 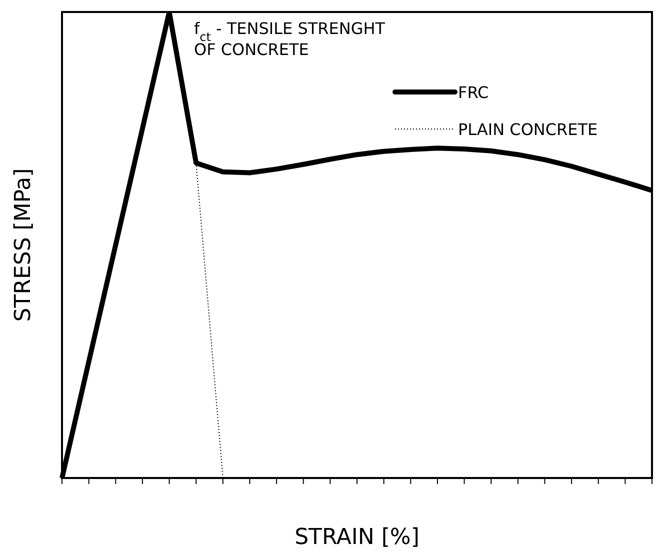 What do you see at coordinates (290, 39) in the screenshot?
I see `annotation: f$_{ct}$ - TENSILE STRENGHT OF CONCRETE` at bounding box center [290, 39].